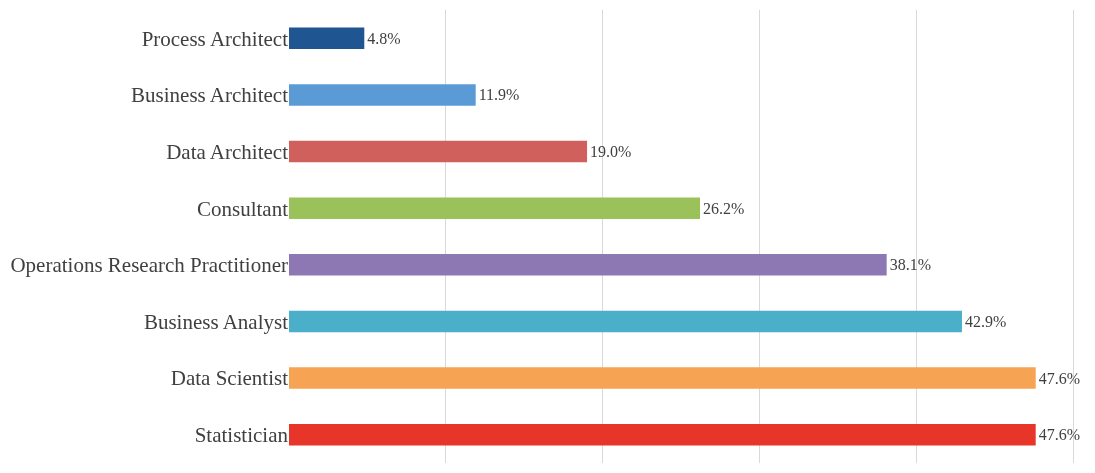 Image resolution: width=1095 pixels, height=473 pixels. What do you see at coordinates (210, 95) in the screenshot?
I see `y-tick-label: Business Architect` at bounding box center [210, 95].